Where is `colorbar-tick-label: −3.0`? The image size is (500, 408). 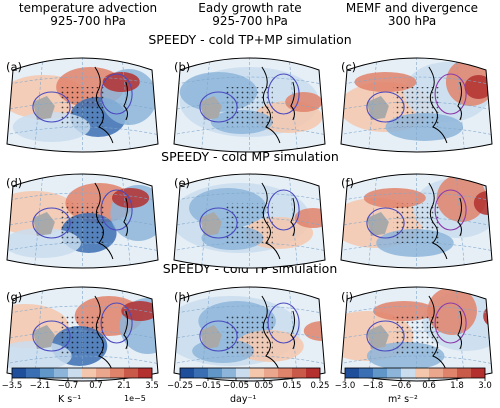
colorbar-tick-label: −3.0 is located at coordinates (345, 386).